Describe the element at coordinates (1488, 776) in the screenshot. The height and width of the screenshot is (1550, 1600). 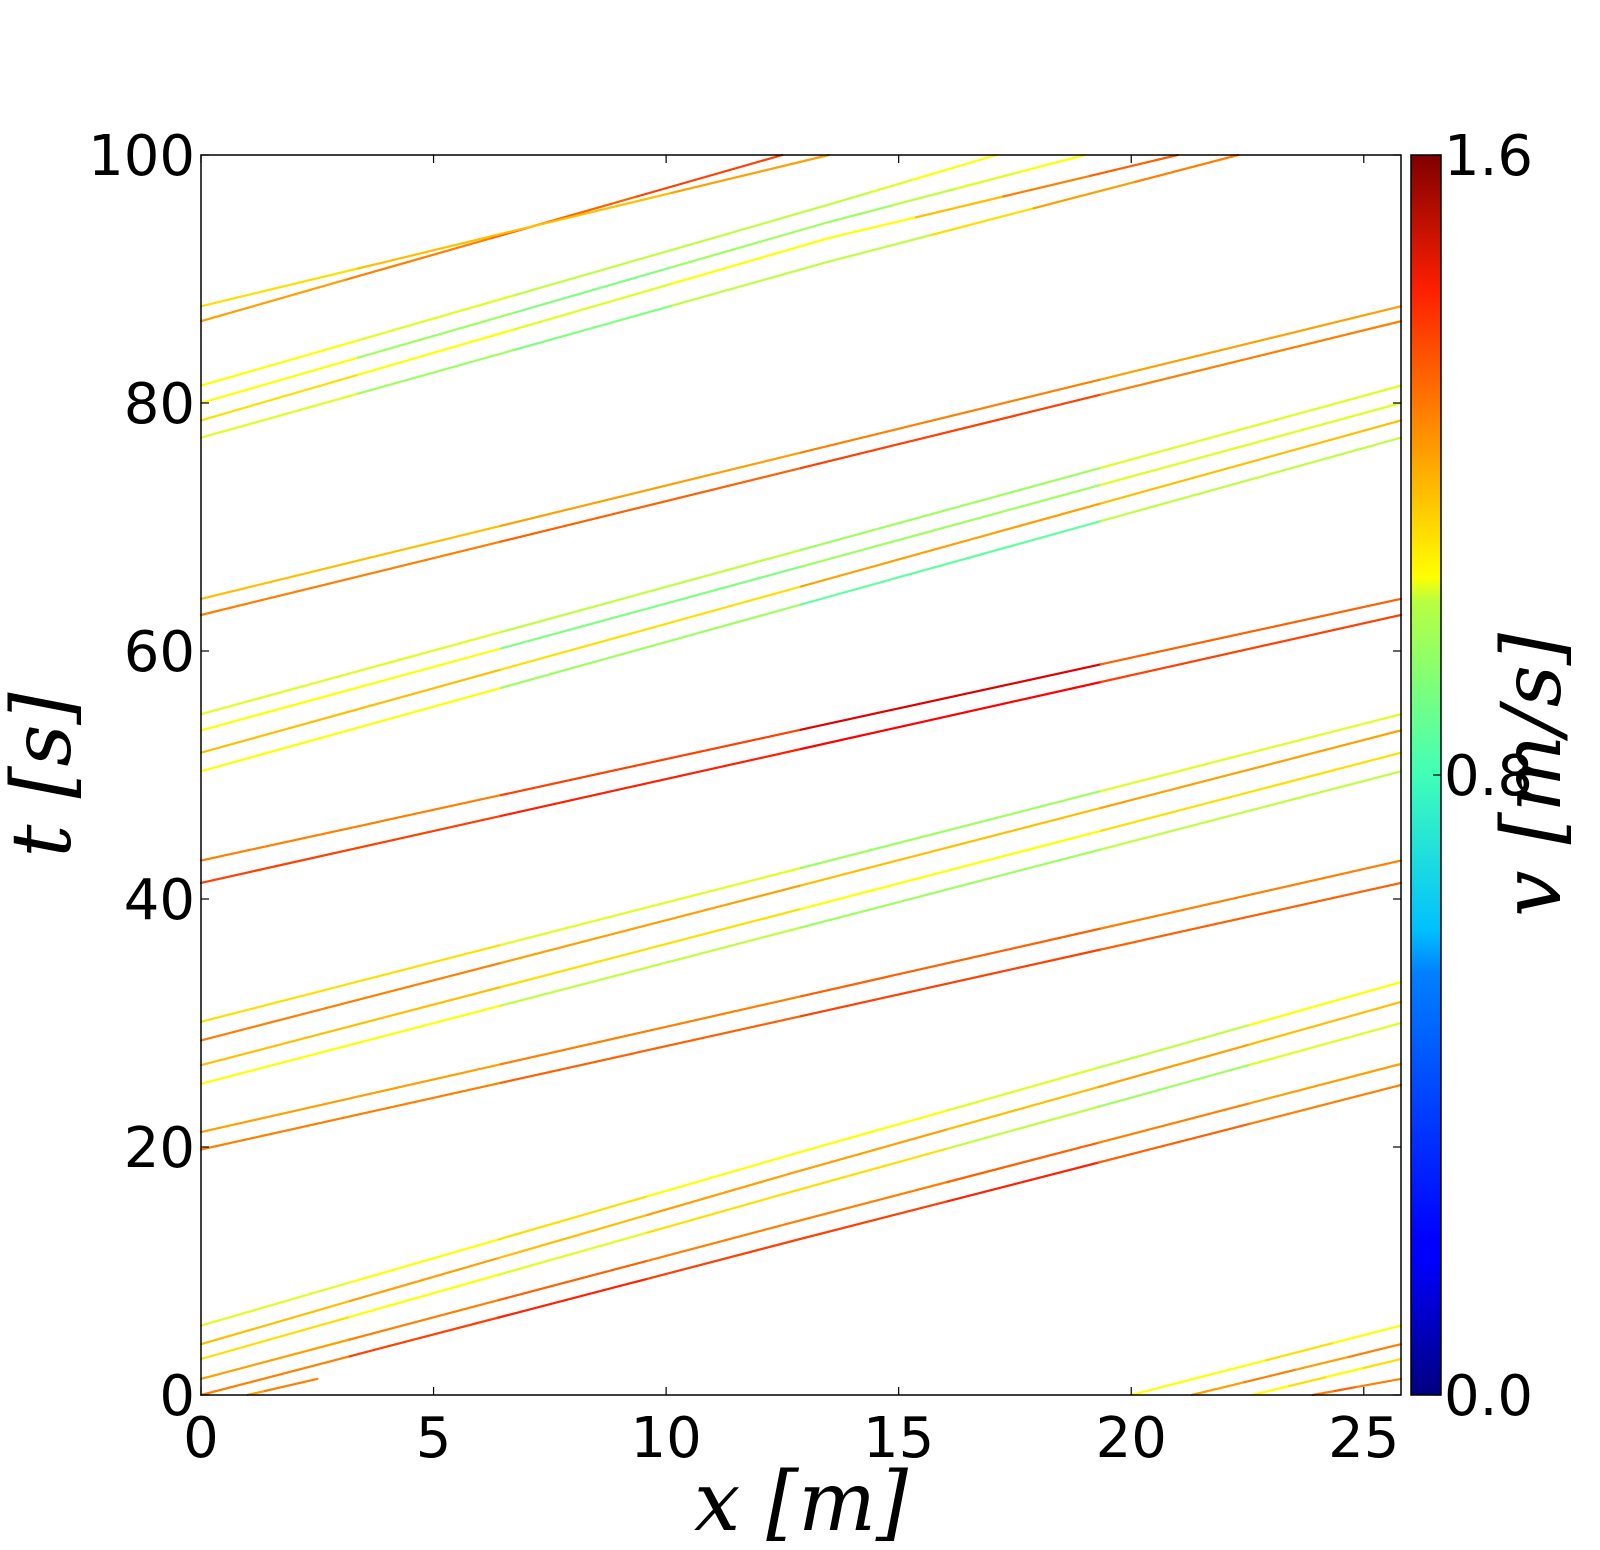
I see `colorbar-tick-label: 0.8` at that location.